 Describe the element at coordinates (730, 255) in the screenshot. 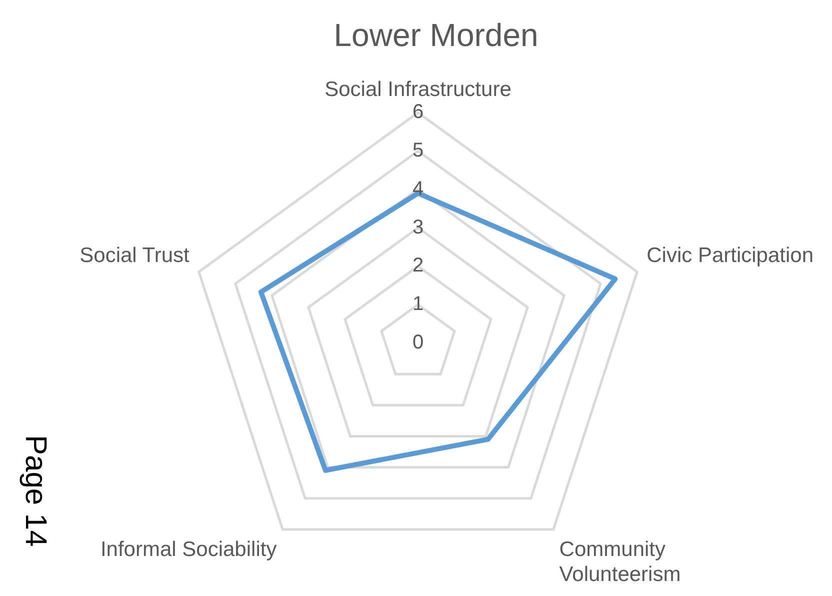

I see `spoke-label: Civic Participation` at that location.